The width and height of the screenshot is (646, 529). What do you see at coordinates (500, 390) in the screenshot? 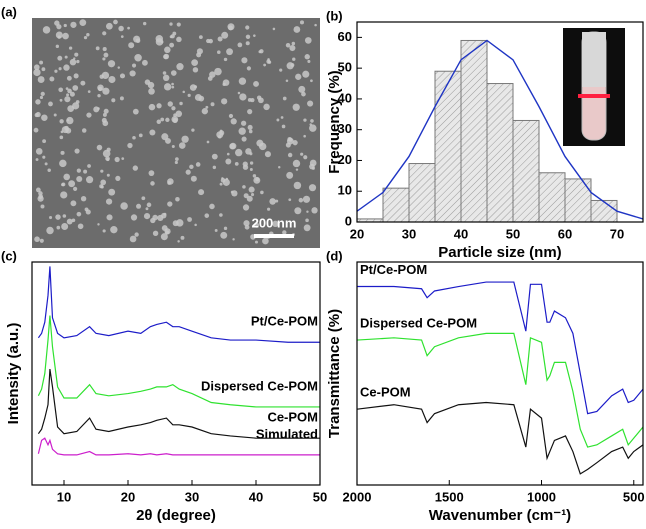
I see `series-line` at bounding box center [500, 390].